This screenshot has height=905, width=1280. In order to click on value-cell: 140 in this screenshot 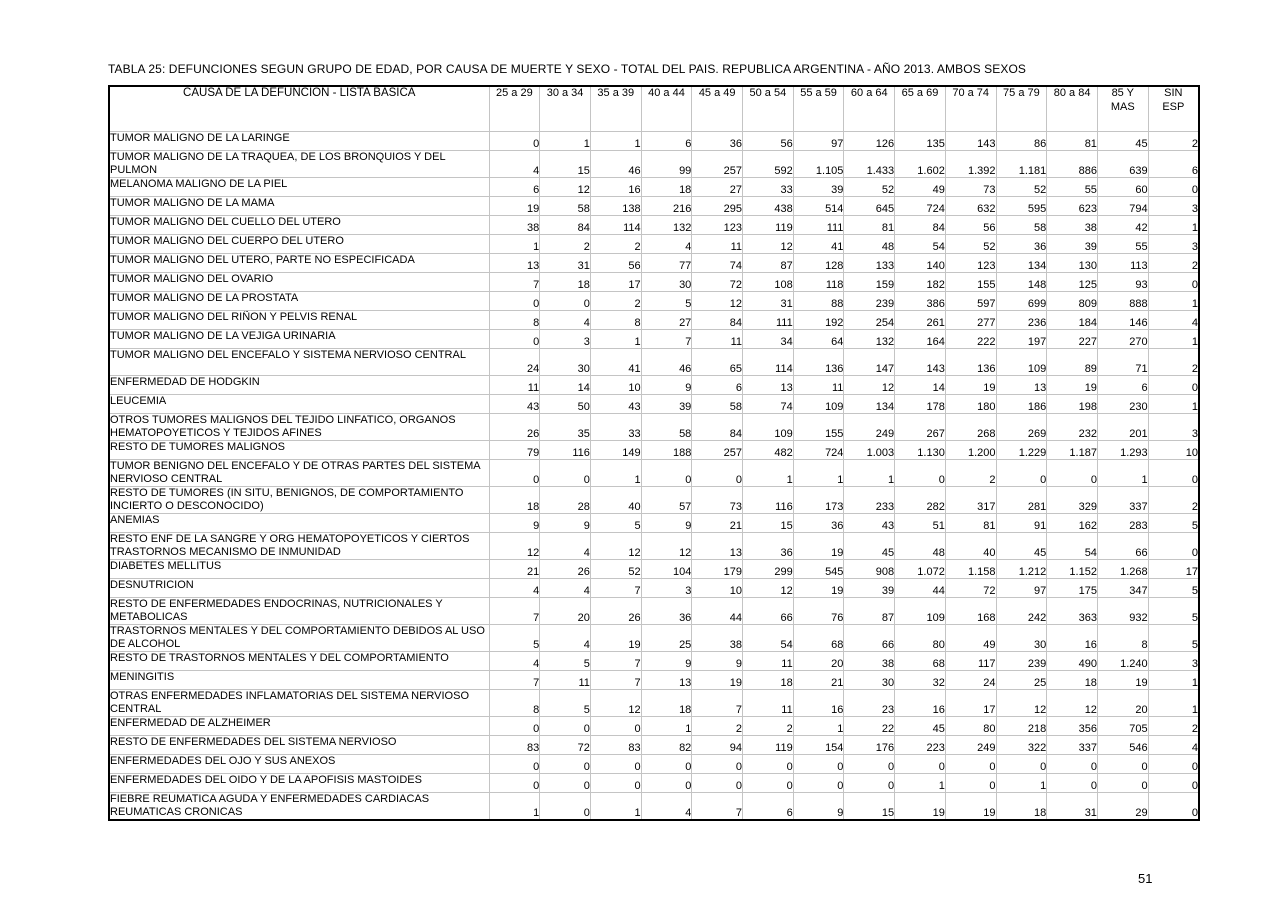, I will do `click(920, 263)`.